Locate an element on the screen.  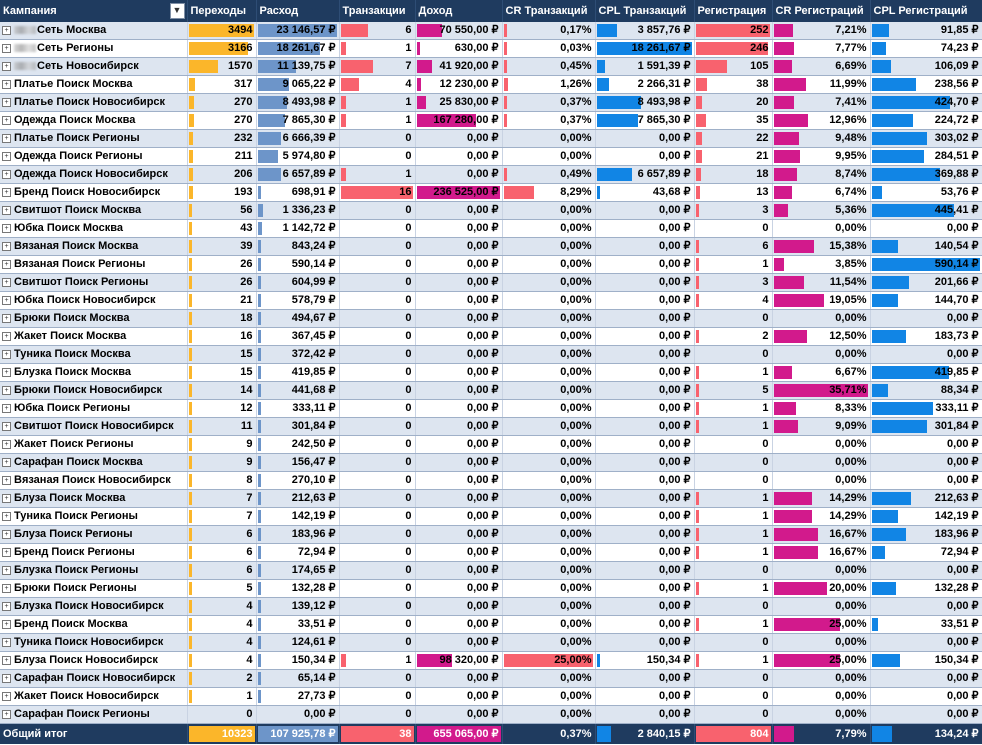
campaign-name-cell: + Блузка Поиск Новосибирск is located at coordinates (94, 606).